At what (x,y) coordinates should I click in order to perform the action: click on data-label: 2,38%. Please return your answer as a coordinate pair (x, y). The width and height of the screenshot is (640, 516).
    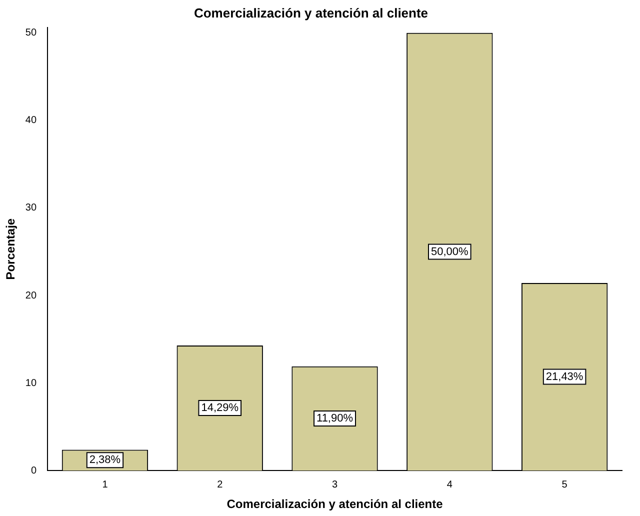
    Looking at the image, I should click on (105, 460).